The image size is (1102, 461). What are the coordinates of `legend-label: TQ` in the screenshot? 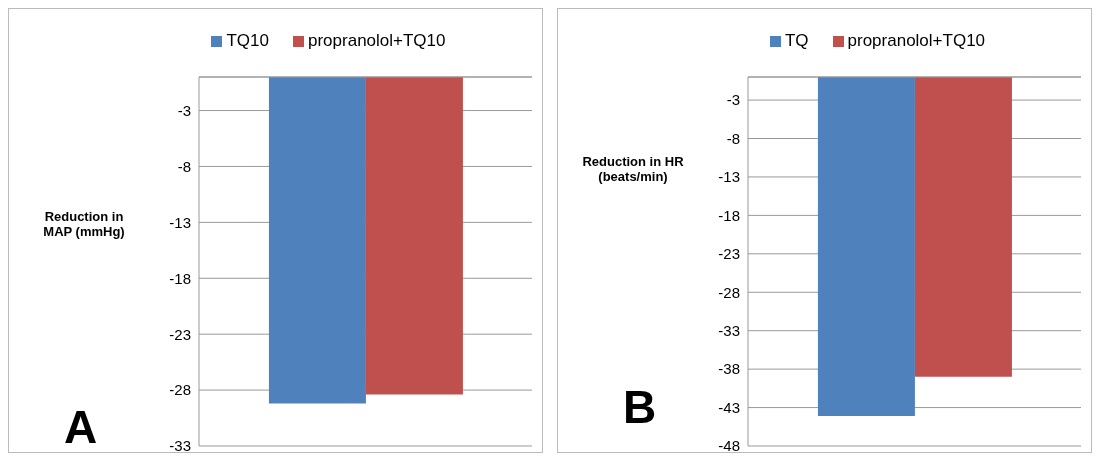 It's located at (796, 40).